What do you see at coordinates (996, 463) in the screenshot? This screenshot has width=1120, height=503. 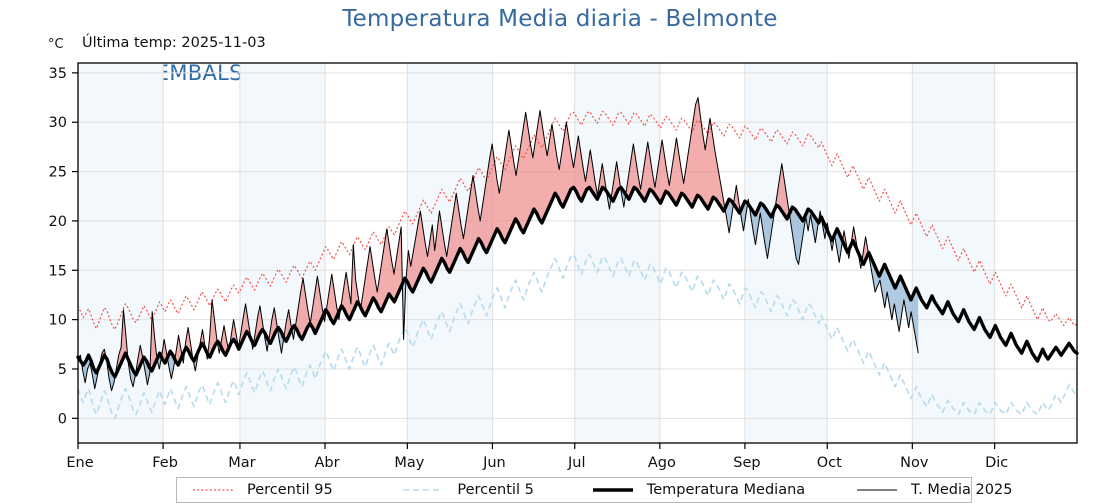 I see `x-tick-label: Dic` at bounding box center [996, 463].